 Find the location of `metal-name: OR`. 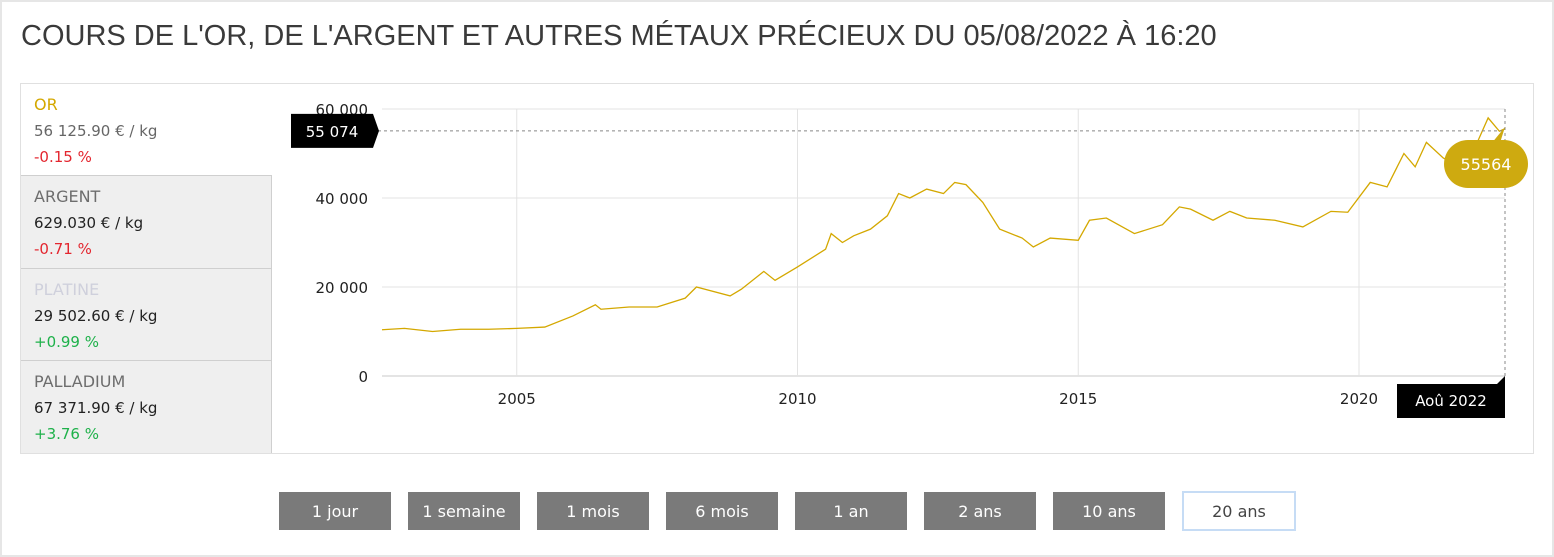

metal-name: OR is located at coordinates (46, 104).